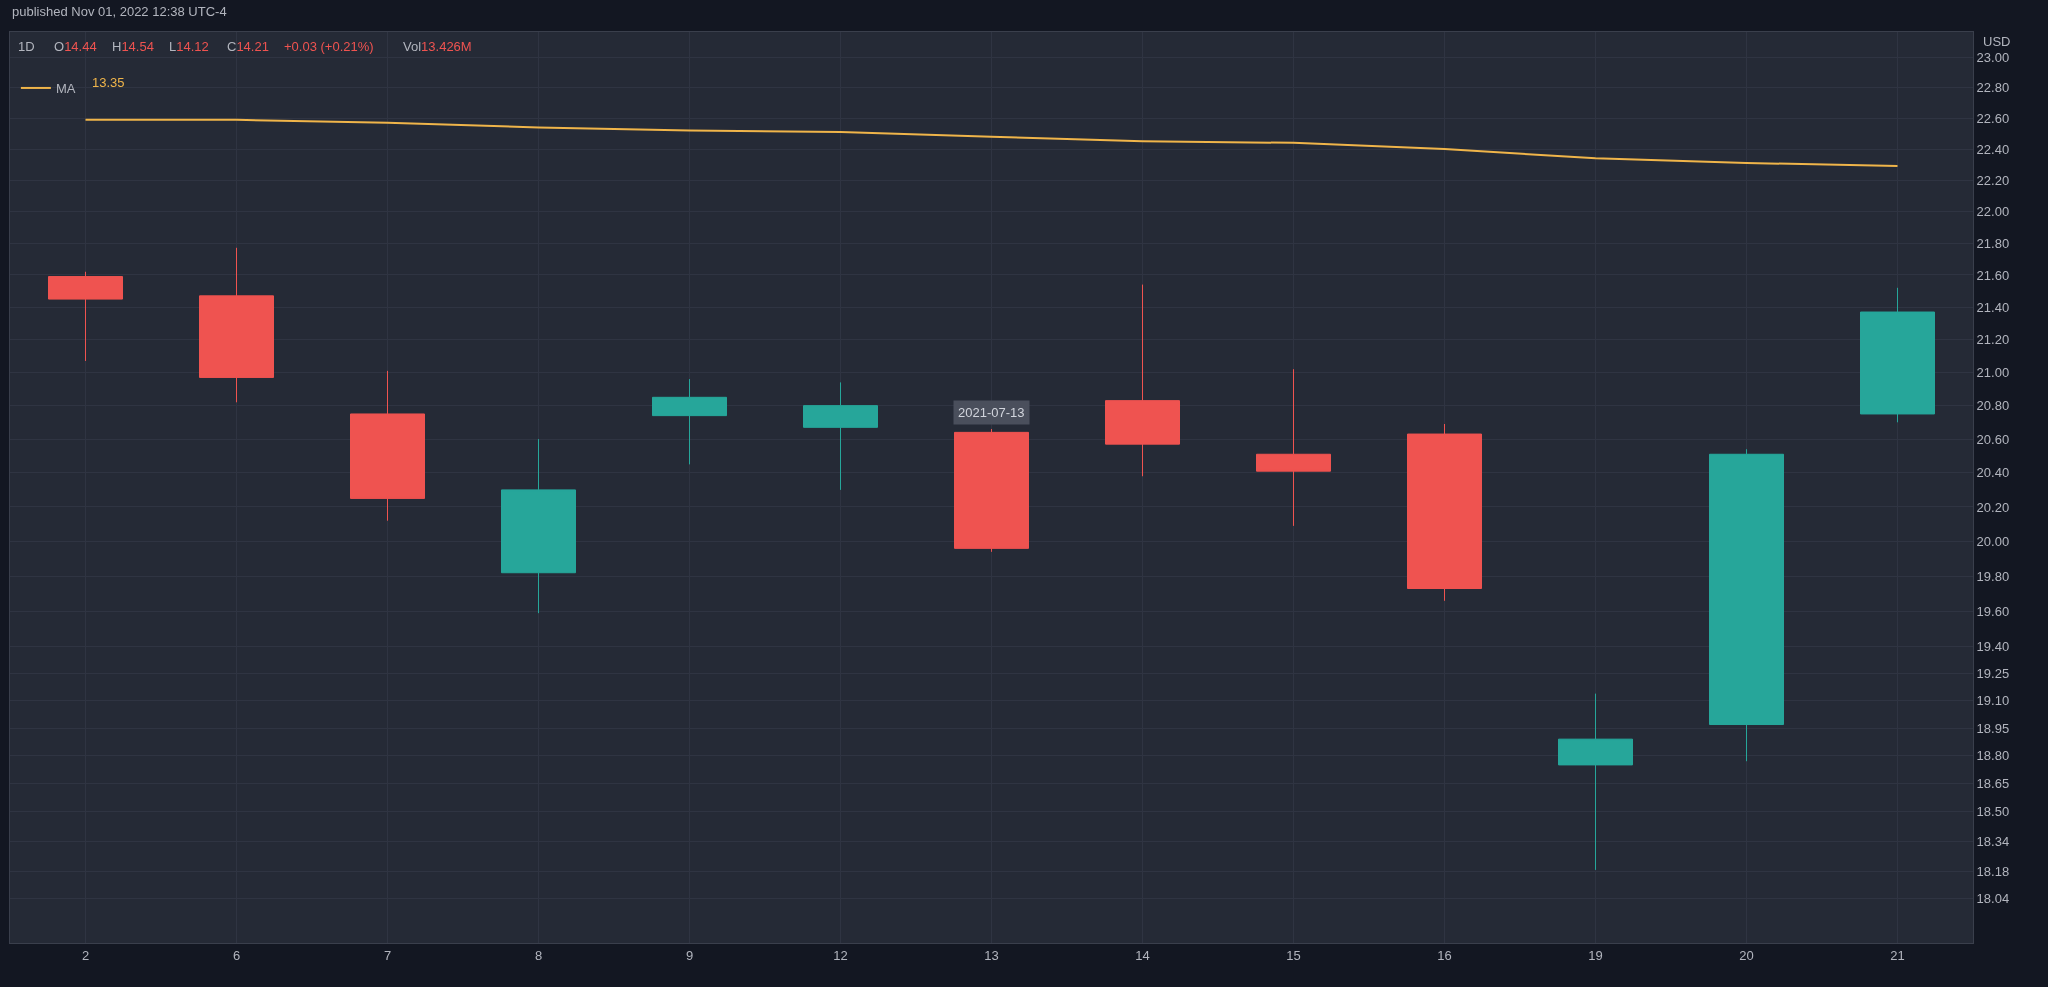  What do you see at coordinates (1993, 275) in the screenshot?
I see `y-tick-label: 21.60` at bounding box center [1993, 275].